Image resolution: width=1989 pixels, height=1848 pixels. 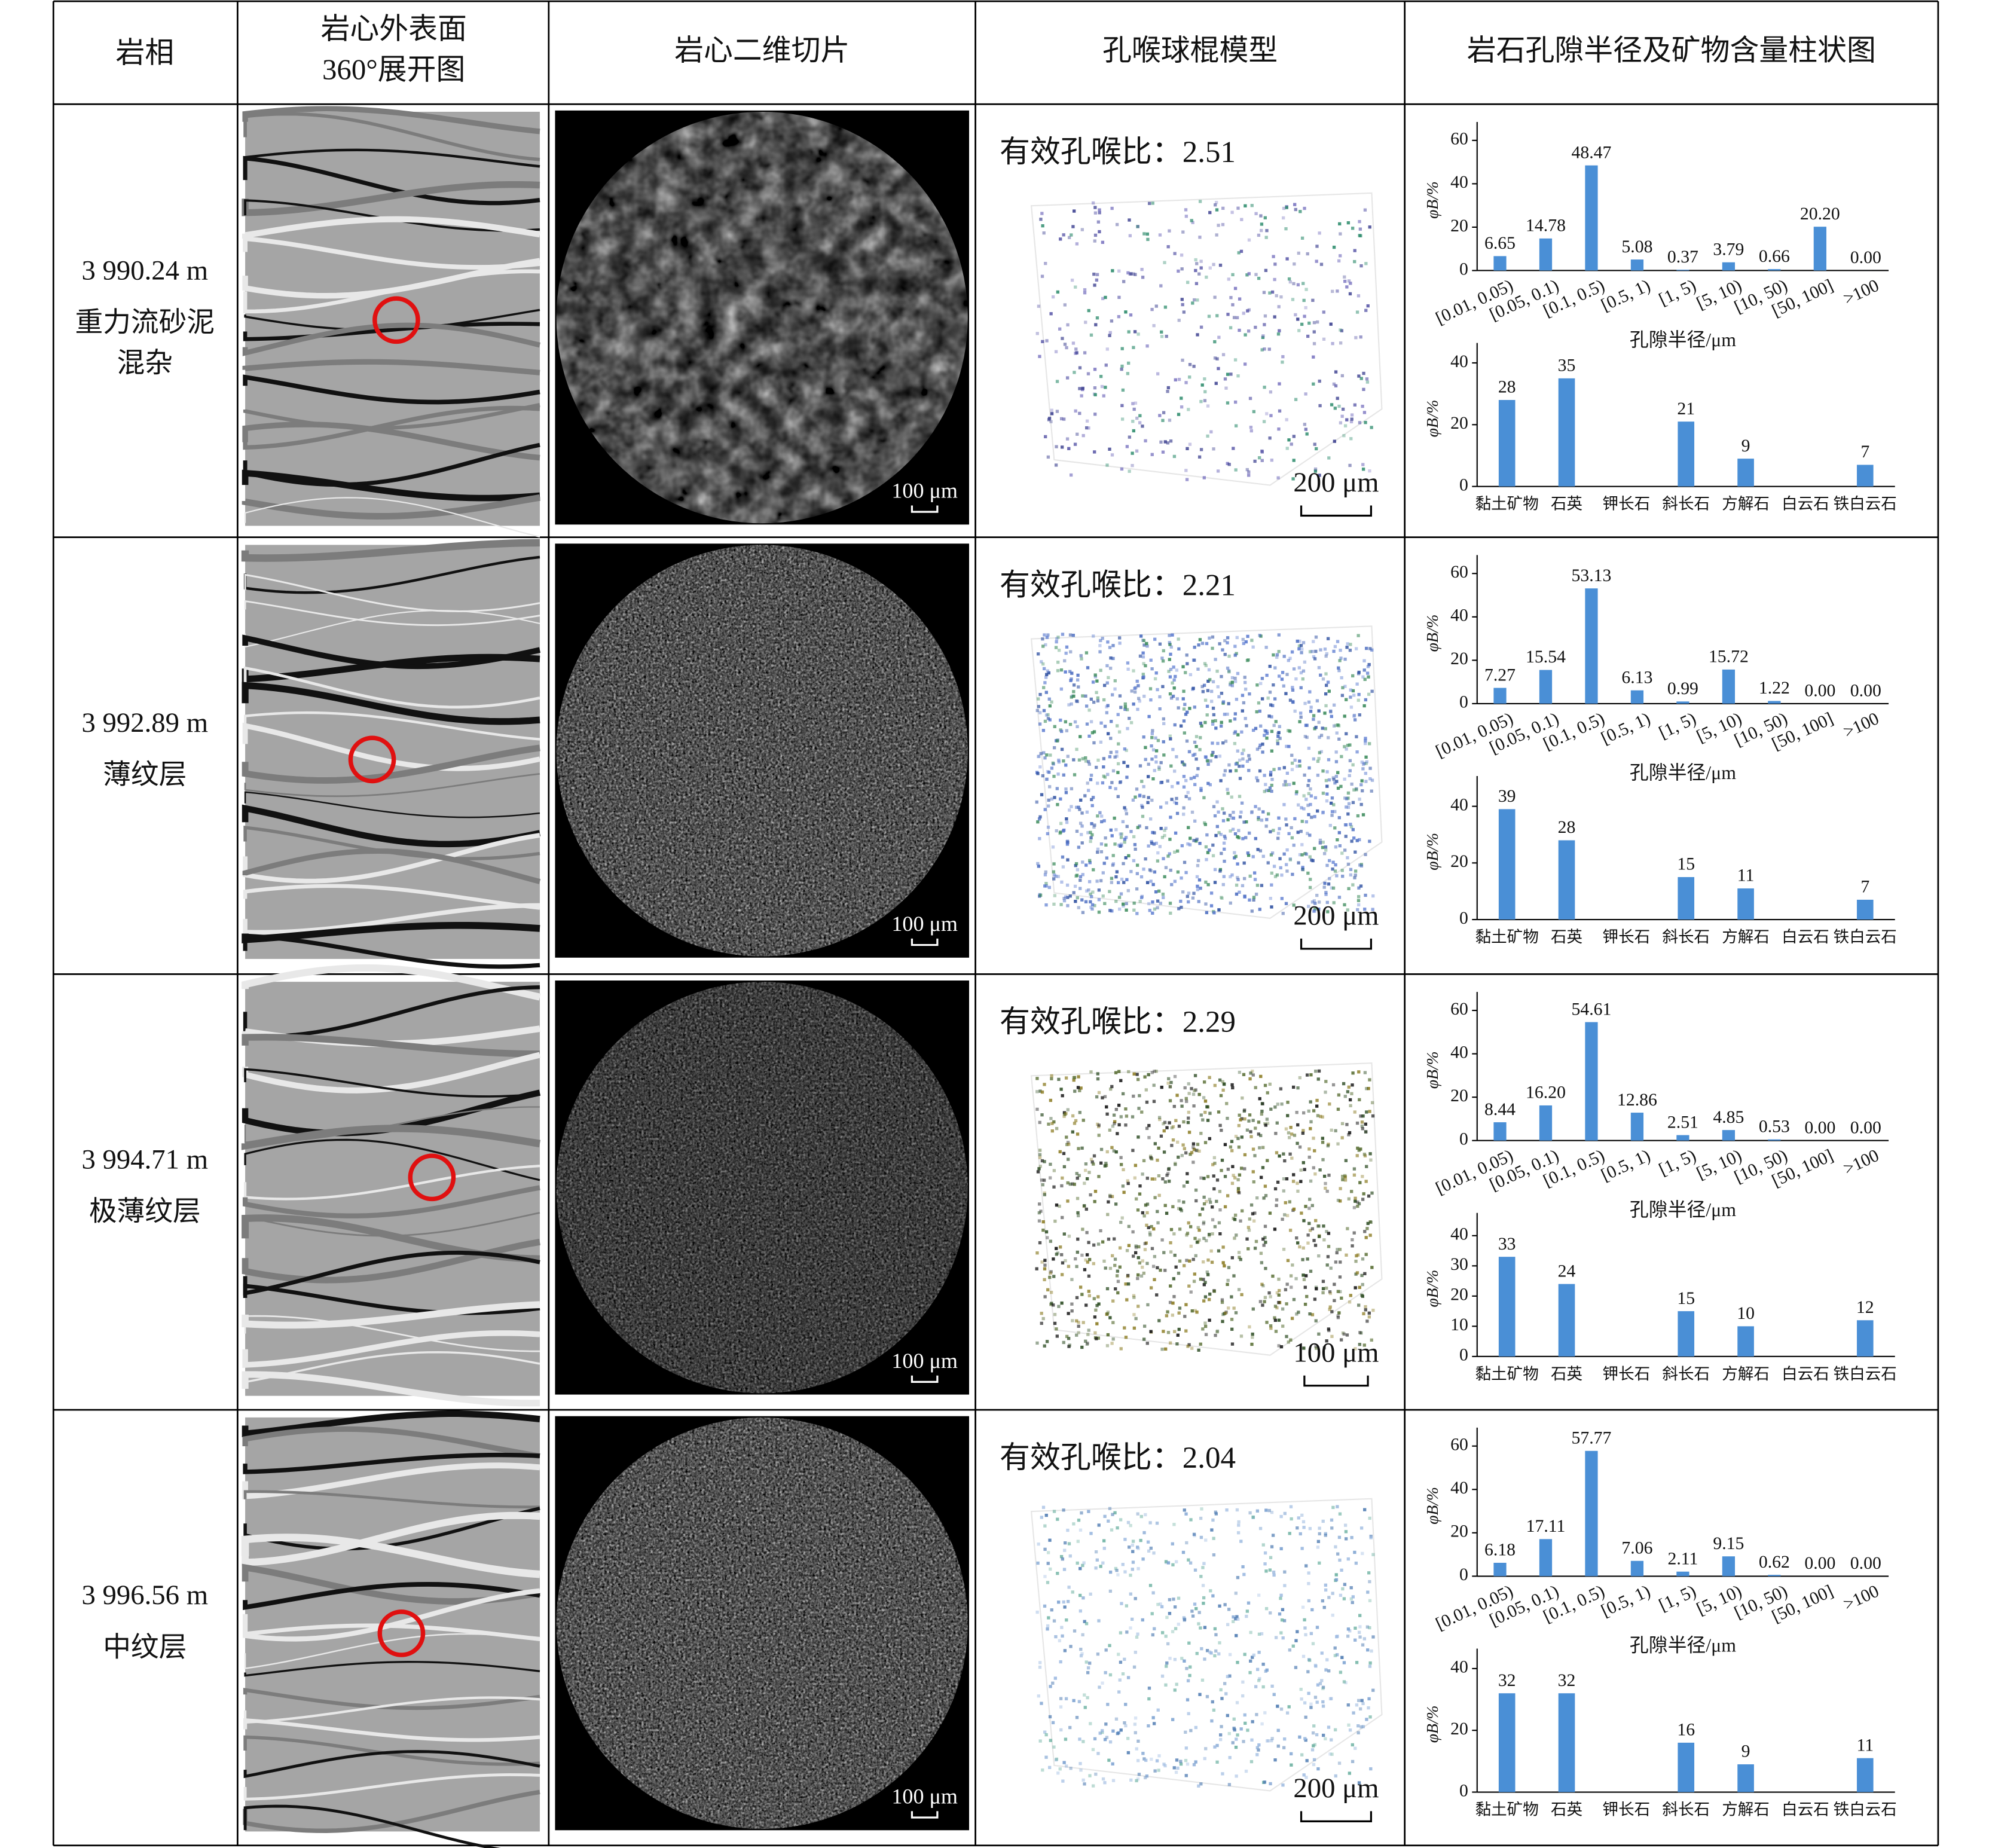 What do you see at coordinates (925, 1815) in the screenshot?
I see `ct-scale-bar` at bounding box center [925, 1815].